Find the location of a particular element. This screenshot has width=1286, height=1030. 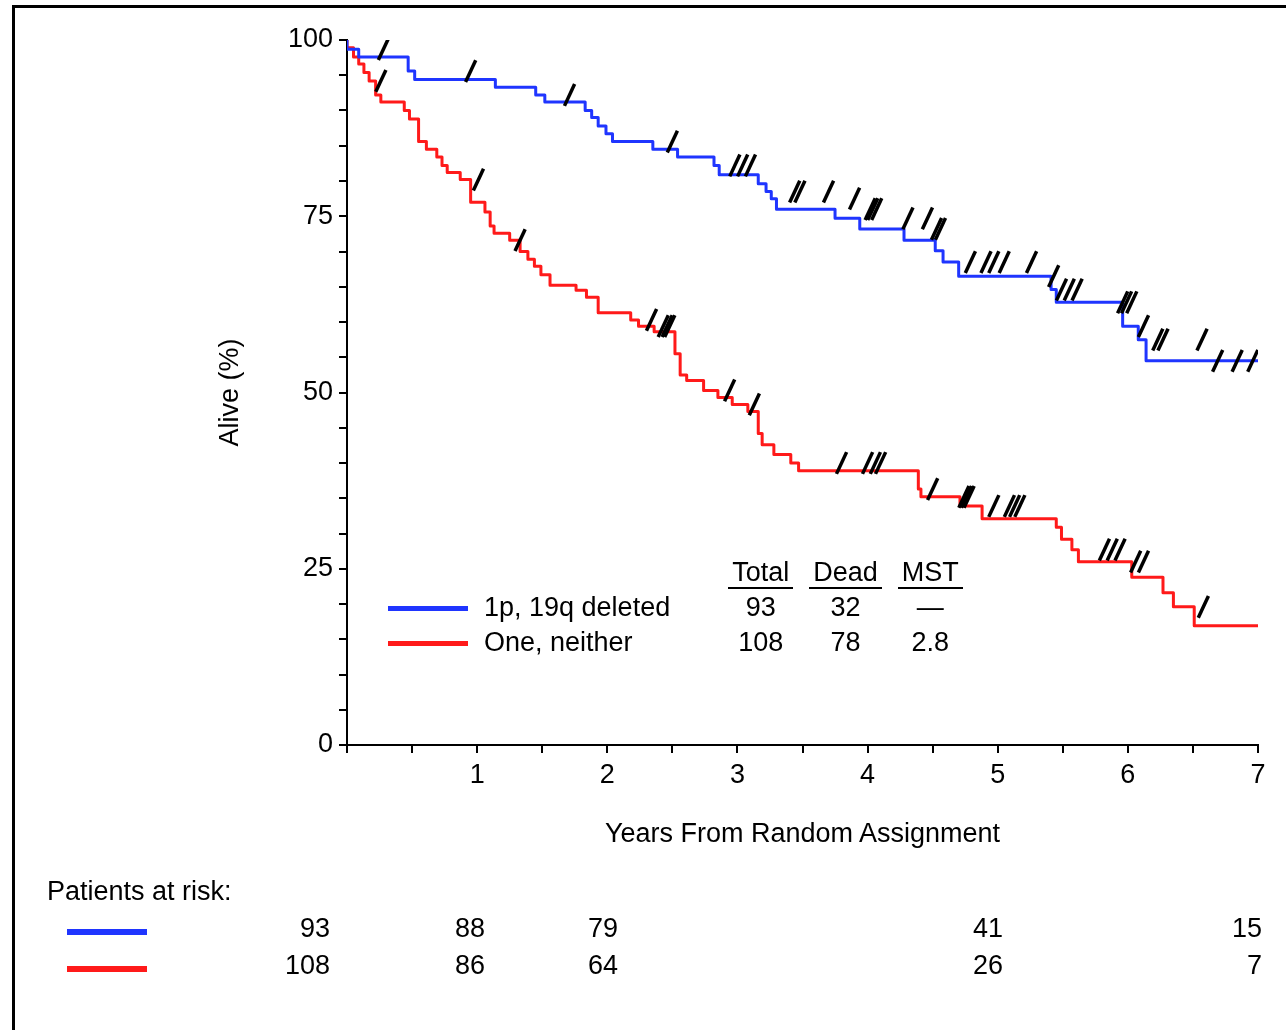

text: 88 is located at coordinates (469, 928).